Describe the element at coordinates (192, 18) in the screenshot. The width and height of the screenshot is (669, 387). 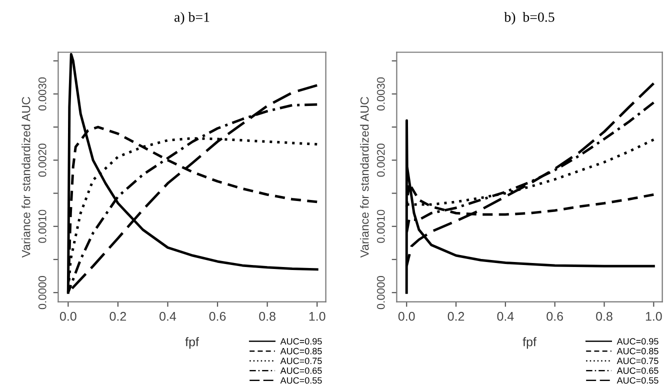
I see `chart-title: a) b=1` at that location.